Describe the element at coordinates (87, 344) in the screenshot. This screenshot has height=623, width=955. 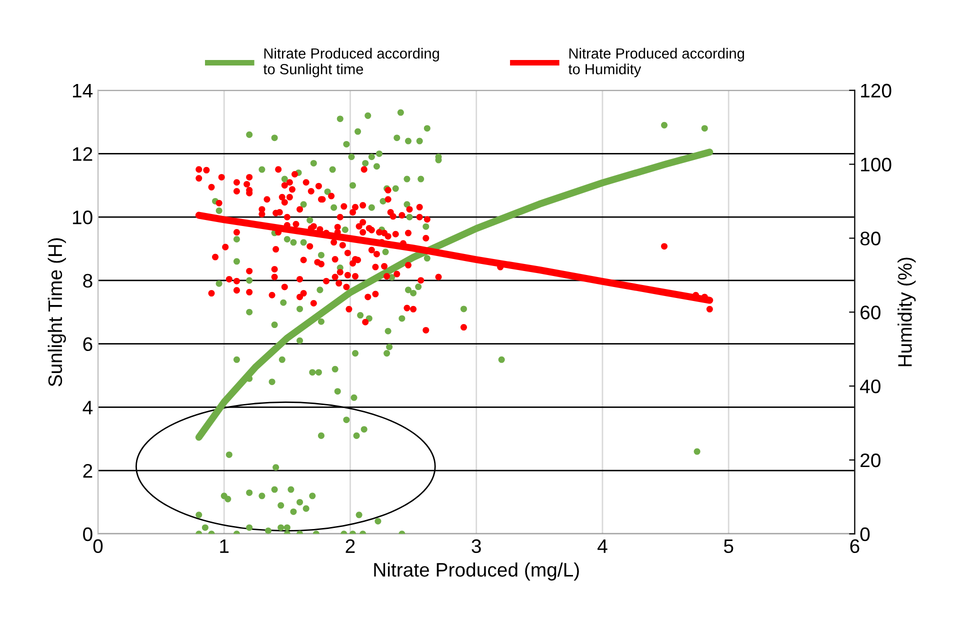
I see `y-tick-label: 6` at that location.